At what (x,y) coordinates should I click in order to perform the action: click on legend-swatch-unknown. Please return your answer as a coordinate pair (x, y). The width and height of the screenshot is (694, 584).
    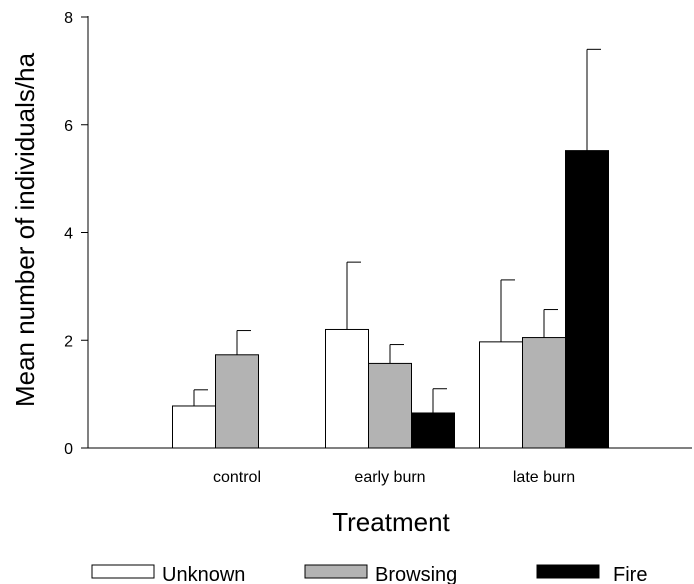
    Looking at the image, I should click on (123, 571).